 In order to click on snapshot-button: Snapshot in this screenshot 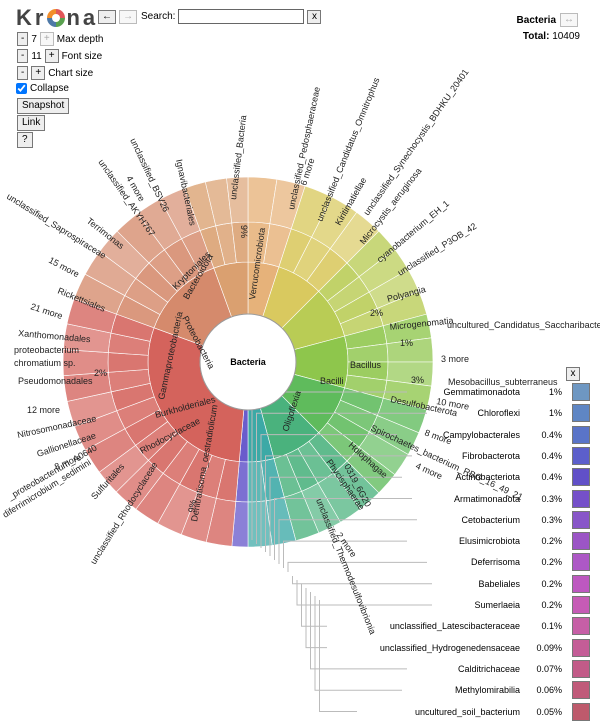, I will do `click(43, 106)`.